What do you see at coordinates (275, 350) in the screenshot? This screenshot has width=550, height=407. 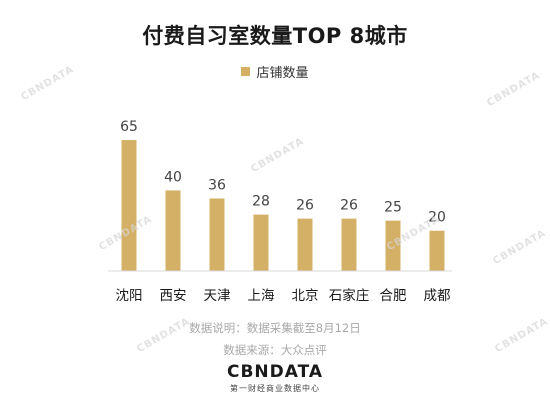 I see `data-source-note: 数据来源：大众点评` at bounding box center [275, 350].